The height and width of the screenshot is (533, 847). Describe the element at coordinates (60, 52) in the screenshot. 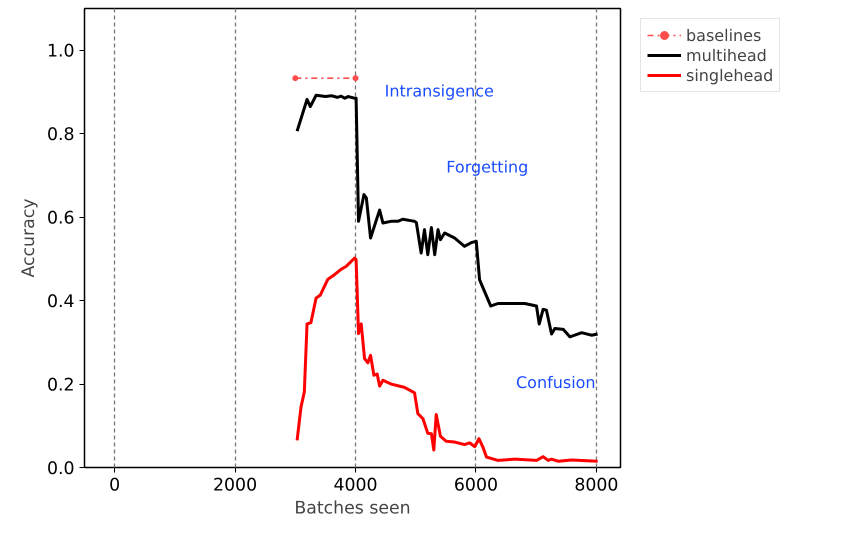

I see `y-tick-label: 1.0` at that location.